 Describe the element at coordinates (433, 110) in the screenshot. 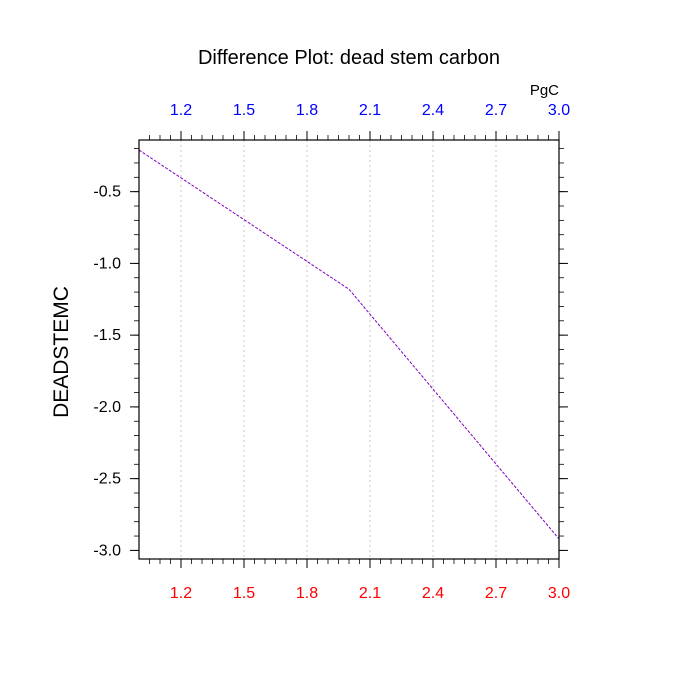

I see `x-tick-label-top: 2.4` at that location.